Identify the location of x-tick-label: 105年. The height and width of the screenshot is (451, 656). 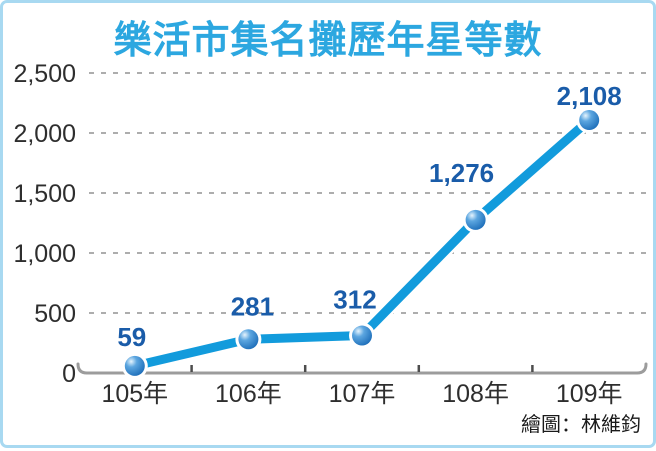
(134, 394).